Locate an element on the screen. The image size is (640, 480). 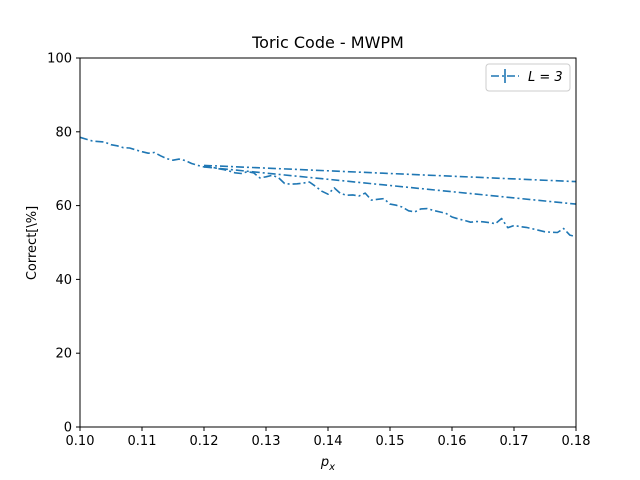
x-tick-label: 0.16 is located at coordinates (452, 441).